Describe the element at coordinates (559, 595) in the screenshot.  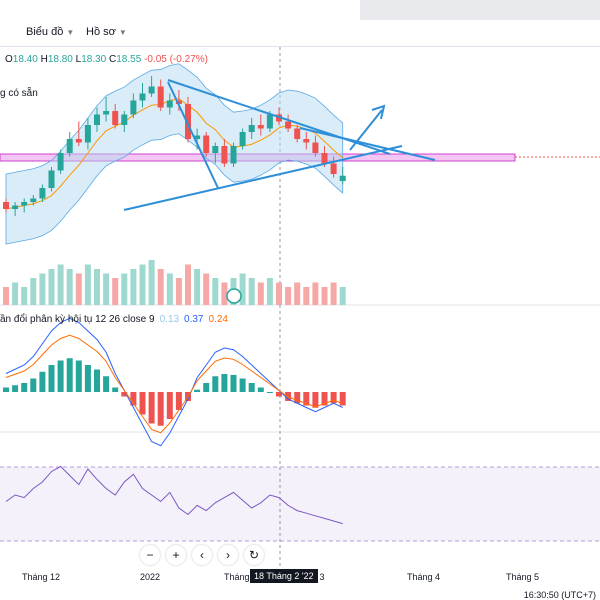
I see `clock: 16:30:50 (UTC+7)` at that location.